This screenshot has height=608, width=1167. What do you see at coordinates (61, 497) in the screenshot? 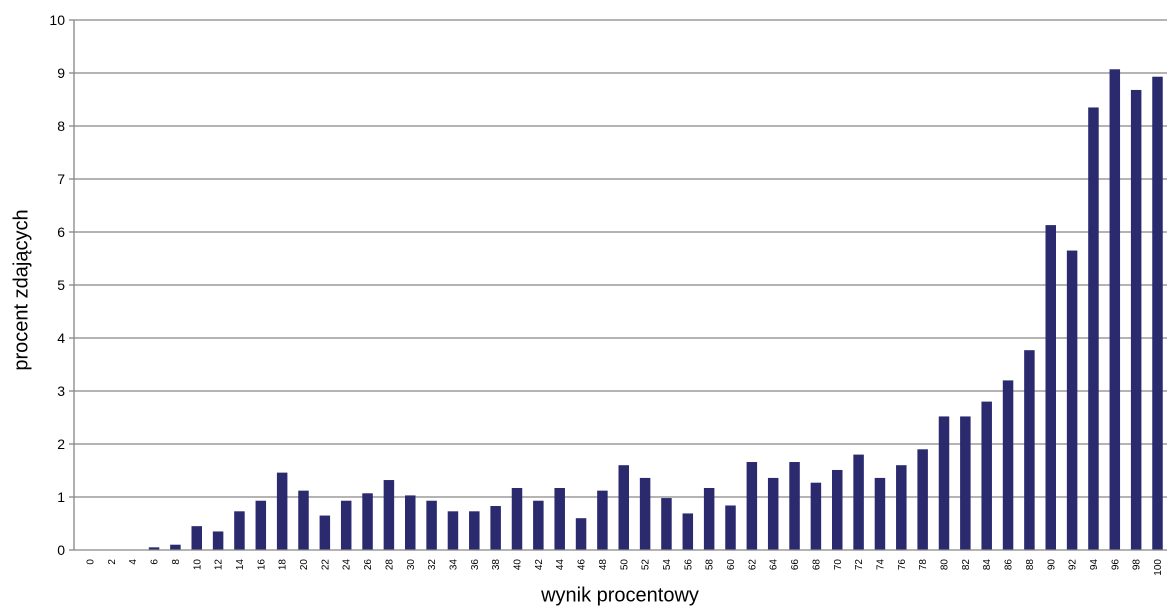
I see `y-tick-label: 1` at bounding box center [61, 497].